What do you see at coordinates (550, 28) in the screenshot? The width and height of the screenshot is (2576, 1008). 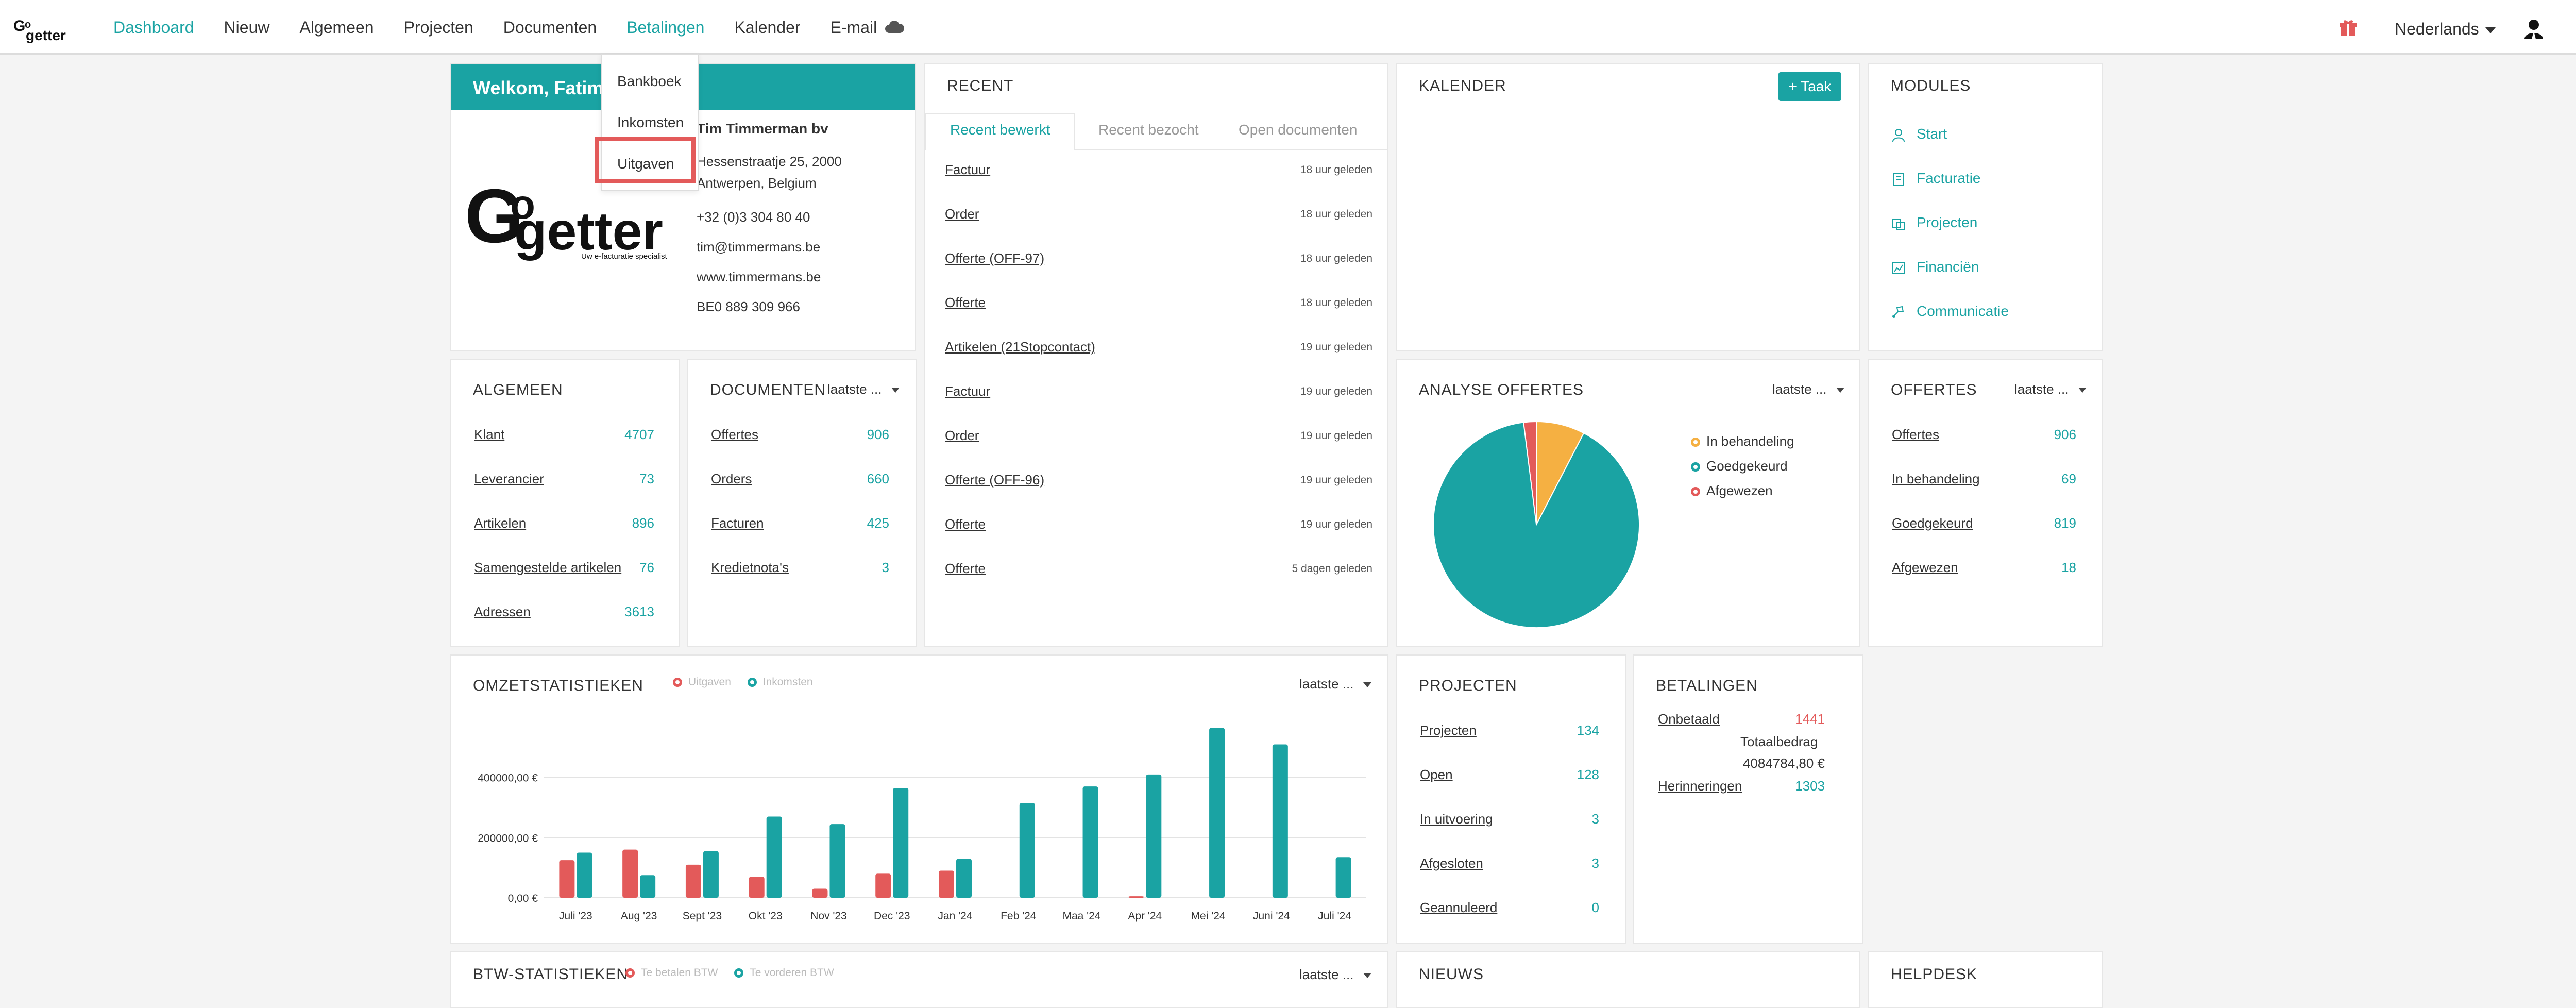 I see `nav-documenten: Documenten` at bounding box center [550, 28].